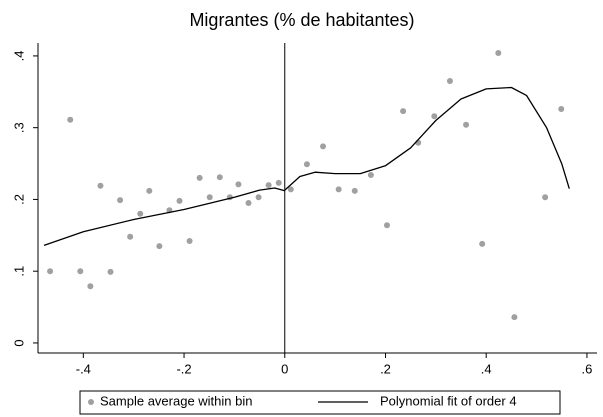 The width and height of the screenshot is (603, 417). Describe the element at coordinates (18, 199) in the screenshot. I see `y-tick-label: .2` at that location.